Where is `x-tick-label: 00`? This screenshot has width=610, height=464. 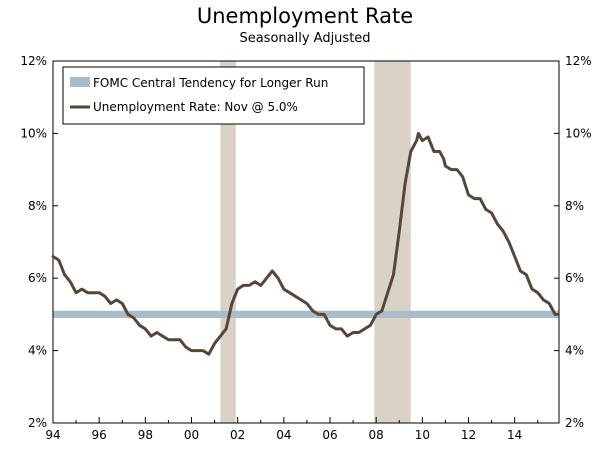
x-tick-label: 00 is located at coordinates (191, 435).